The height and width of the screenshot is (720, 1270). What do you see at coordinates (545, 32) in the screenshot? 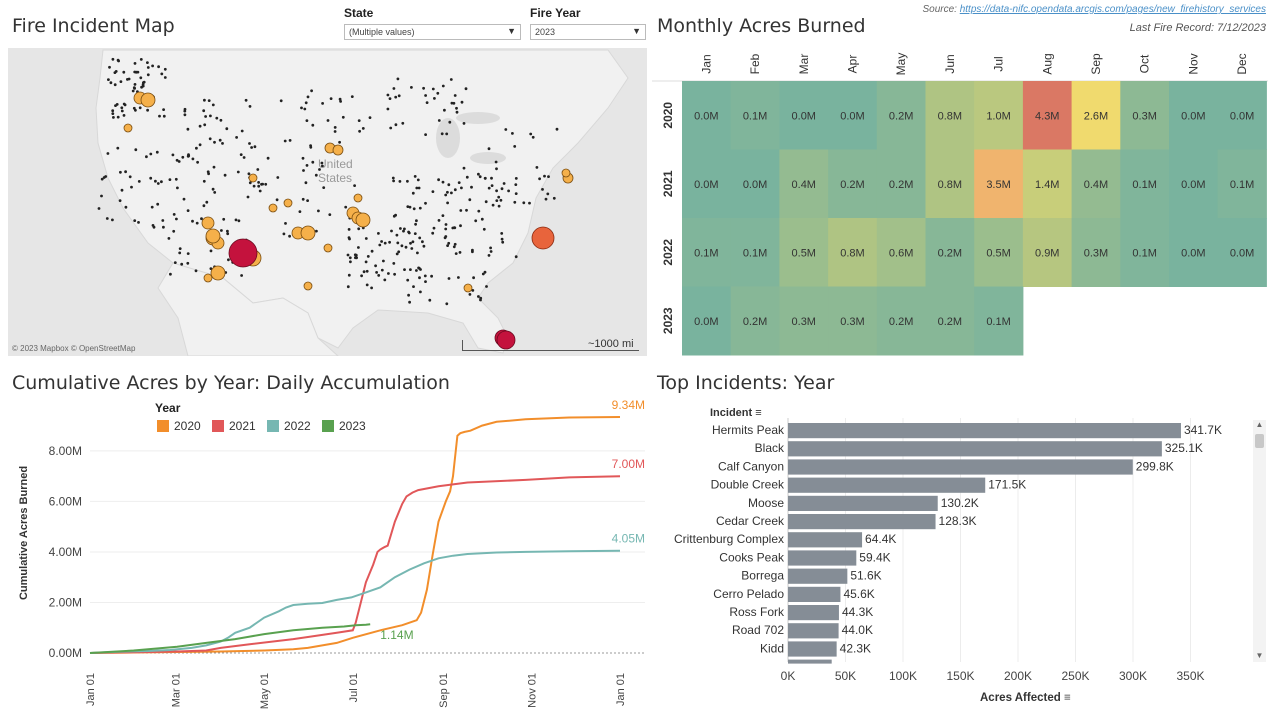
I see `year-filter-value: 2023` at bounding box center [545, 32].